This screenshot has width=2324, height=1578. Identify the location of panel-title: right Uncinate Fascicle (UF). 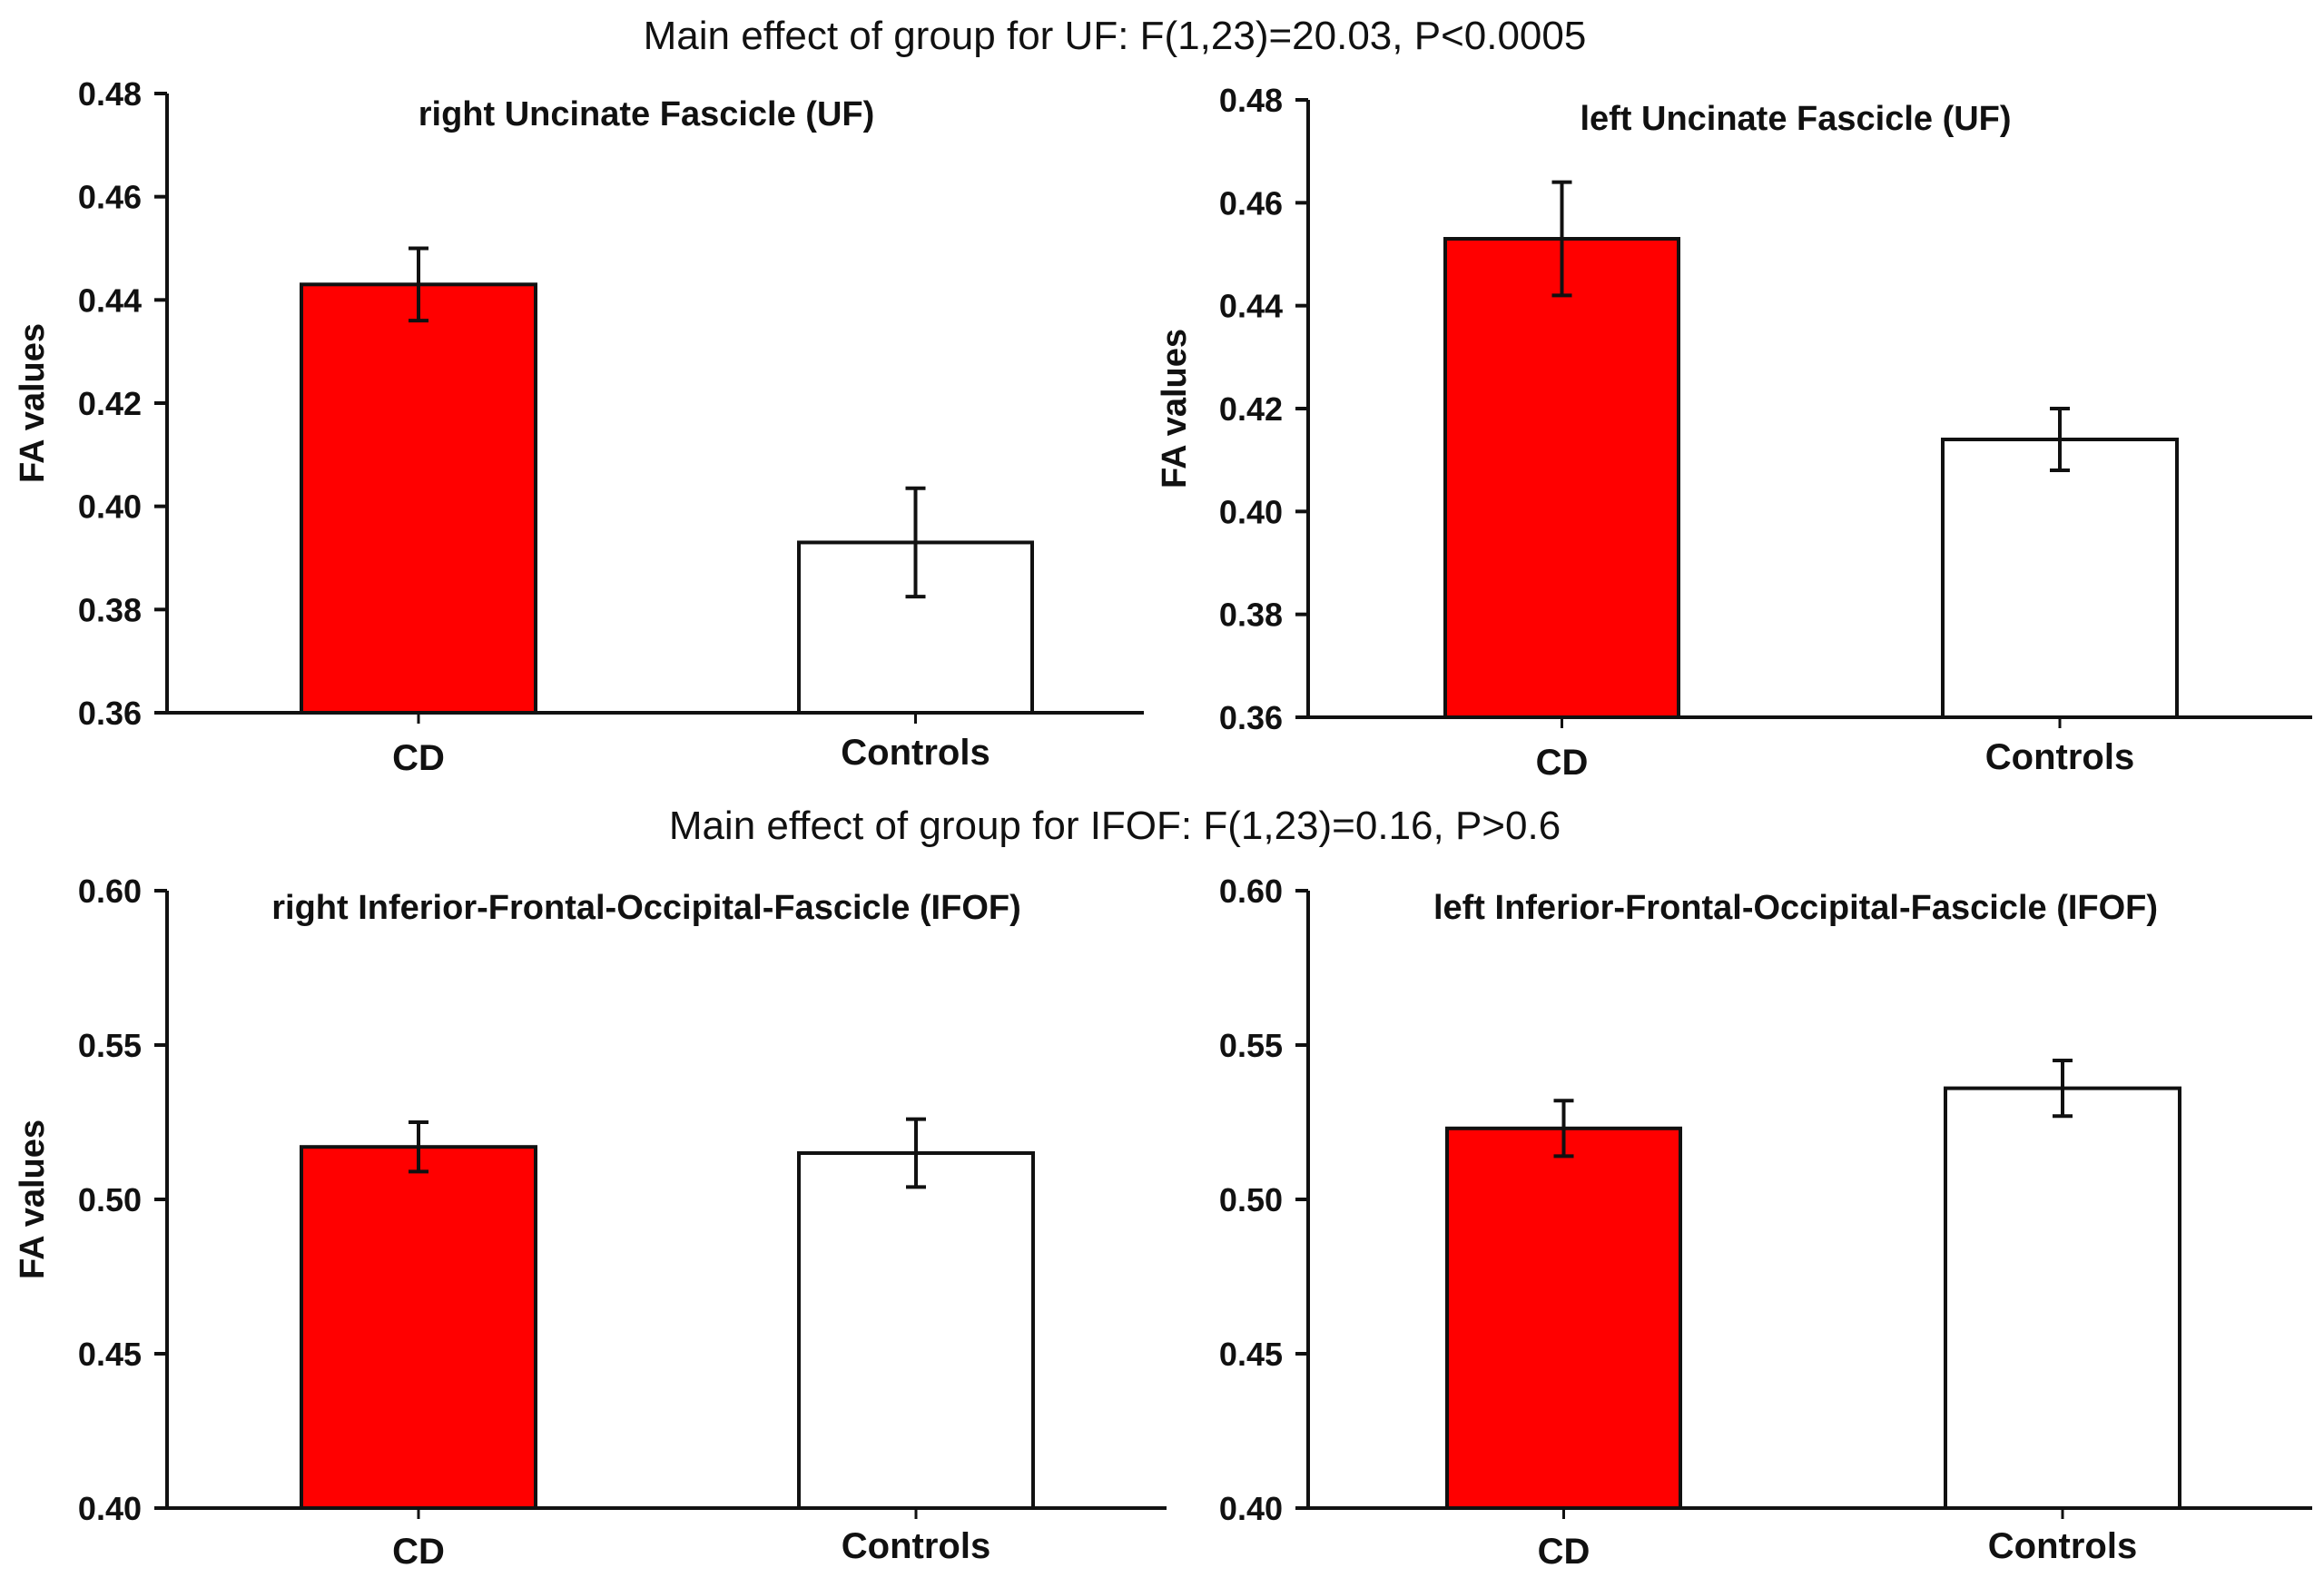
(647, 114).